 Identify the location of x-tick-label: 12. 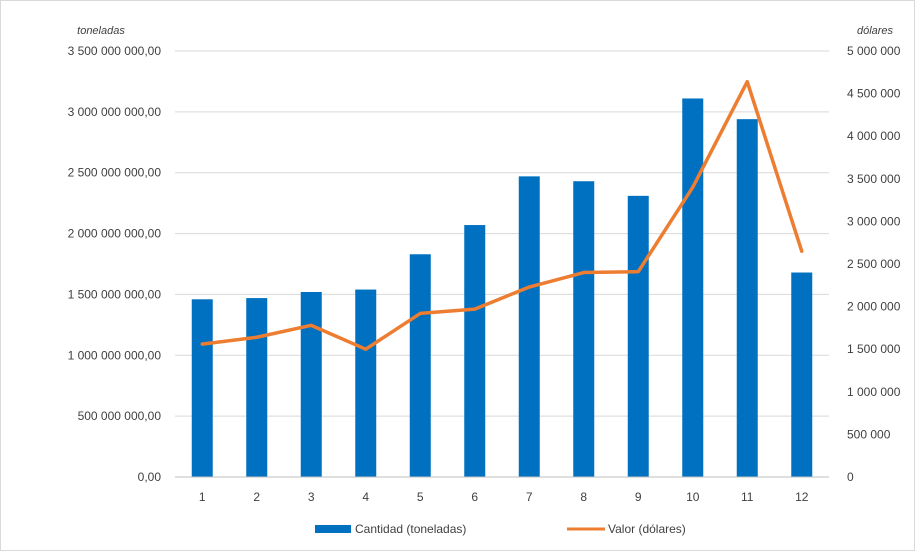
(802, 497).